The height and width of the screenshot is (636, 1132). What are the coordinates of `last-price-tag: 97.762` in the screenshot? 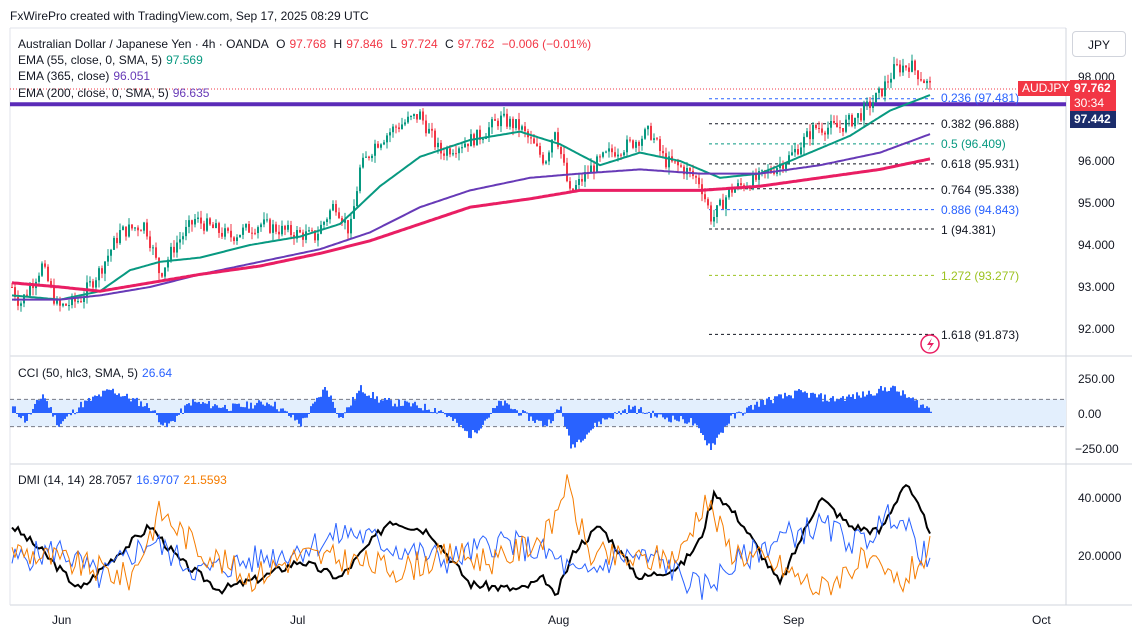 It's located at (1093, 88).